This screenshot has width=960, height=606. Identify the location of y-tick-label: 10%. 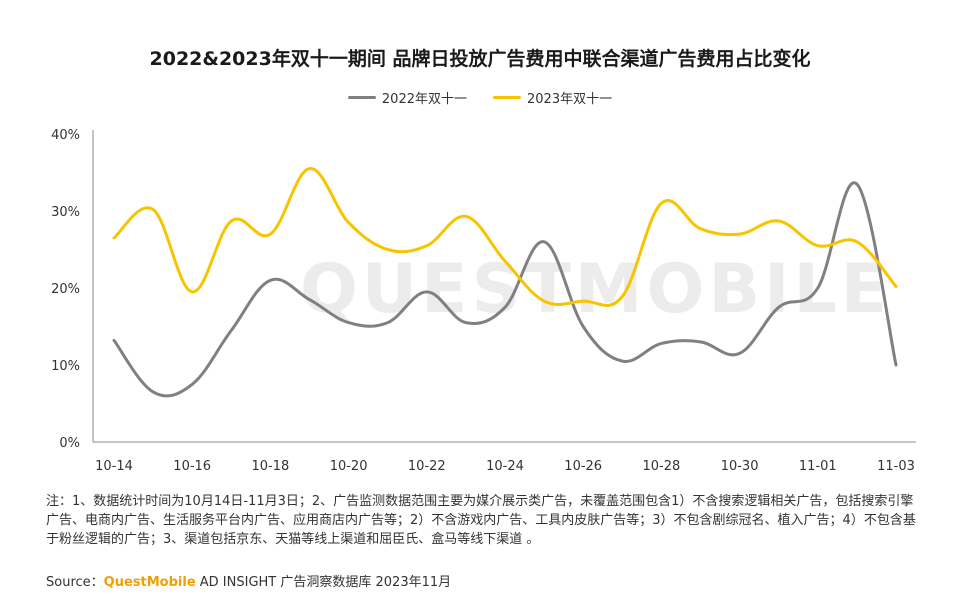
(65, 366).